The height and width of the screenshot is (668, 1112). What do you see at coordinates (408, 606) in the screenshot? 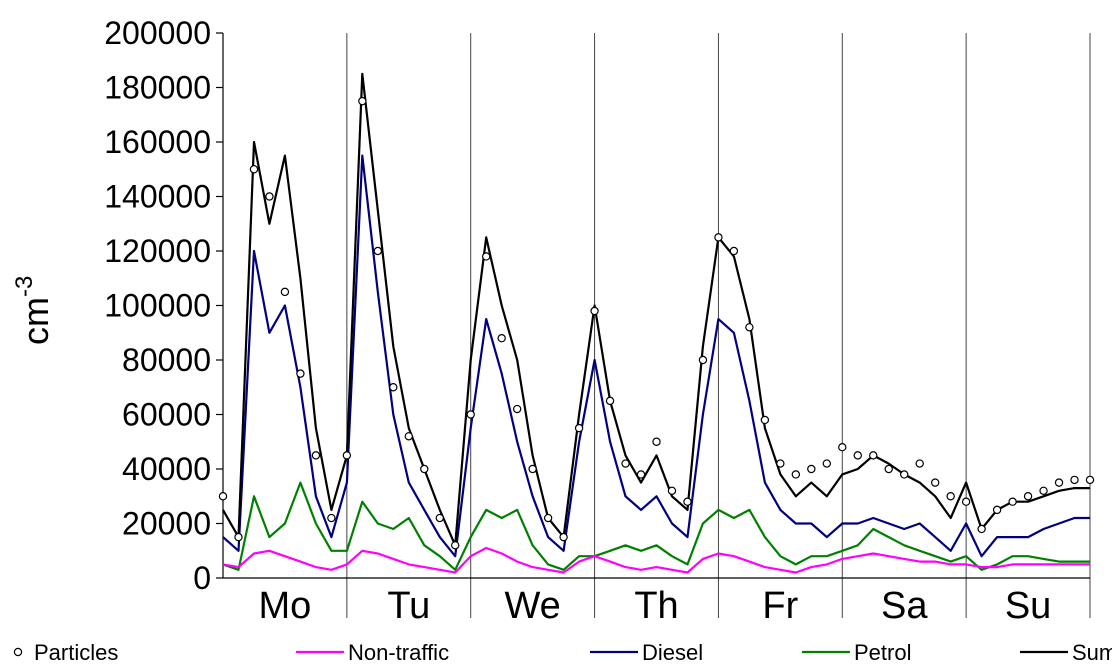
I see `day-label: Tu` at bounding box center [408, 606].